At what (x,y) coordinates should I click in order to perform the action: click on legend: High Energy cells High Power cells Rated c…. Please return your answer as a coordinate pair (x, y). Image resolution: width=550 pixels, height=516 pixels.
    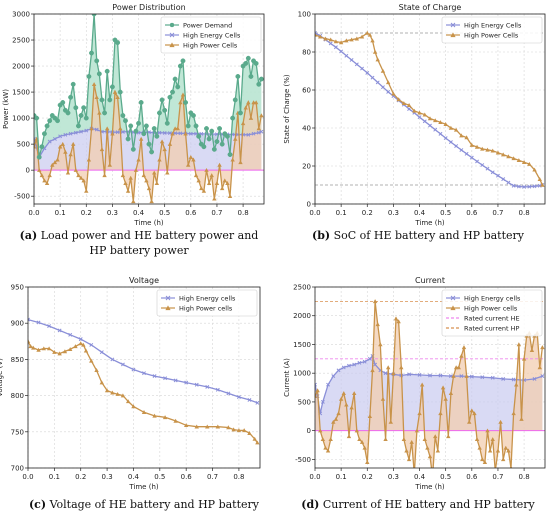
    Looking at the image, I should click on (492, 313).